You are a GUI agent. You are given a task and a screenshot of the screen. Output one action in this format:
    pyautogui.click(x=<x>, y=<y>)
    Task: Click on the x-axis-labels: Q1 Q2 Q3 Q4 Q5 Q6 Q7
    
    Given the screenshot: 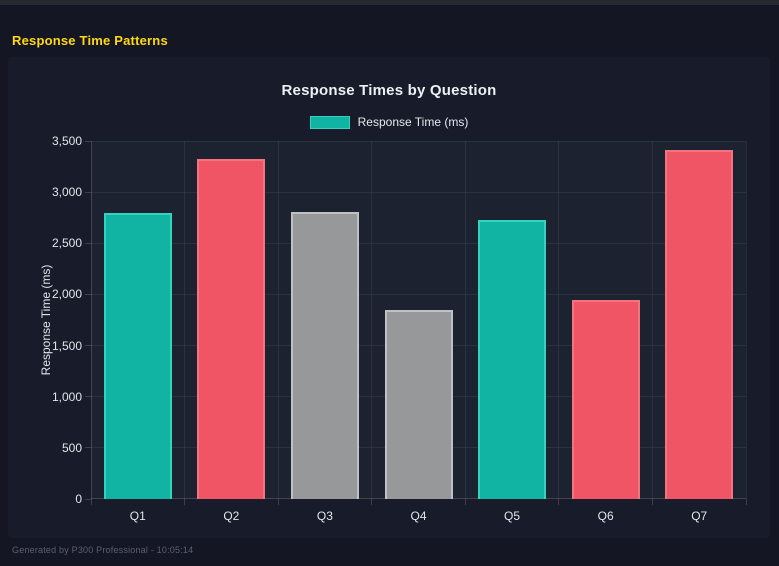 What is the action you would take?
    pyautogui.click(x=418, y=519)
    